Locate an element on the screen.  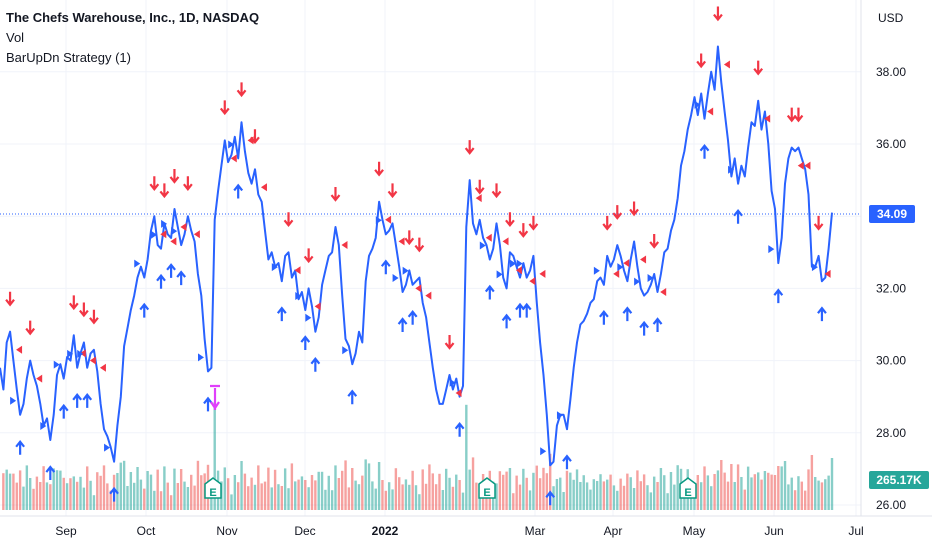
x-tick-label: 2022 is located at coordinates (385, 531).